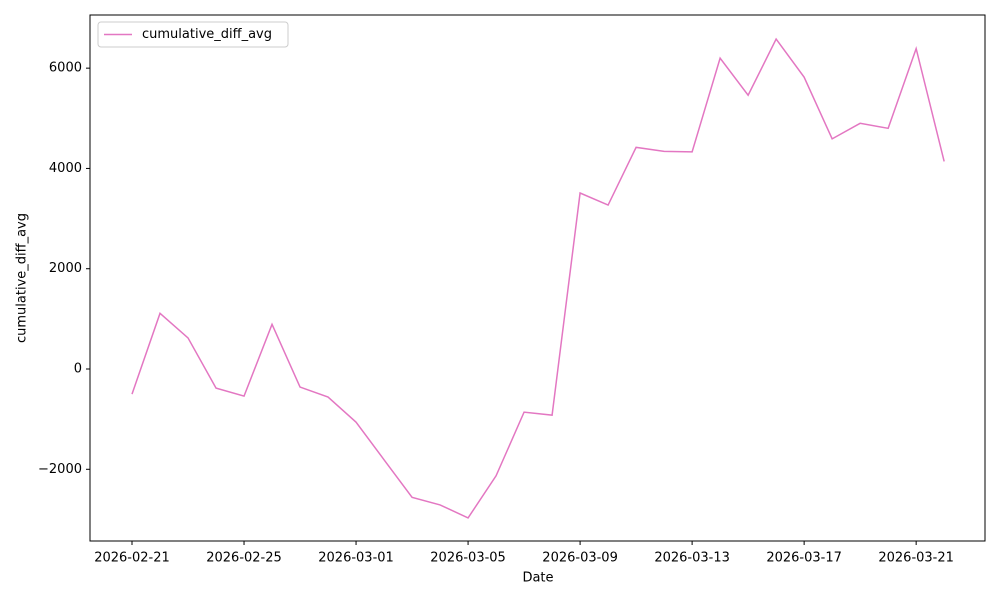  I want to click on y-tick-label: −2000, so click(60, 469).